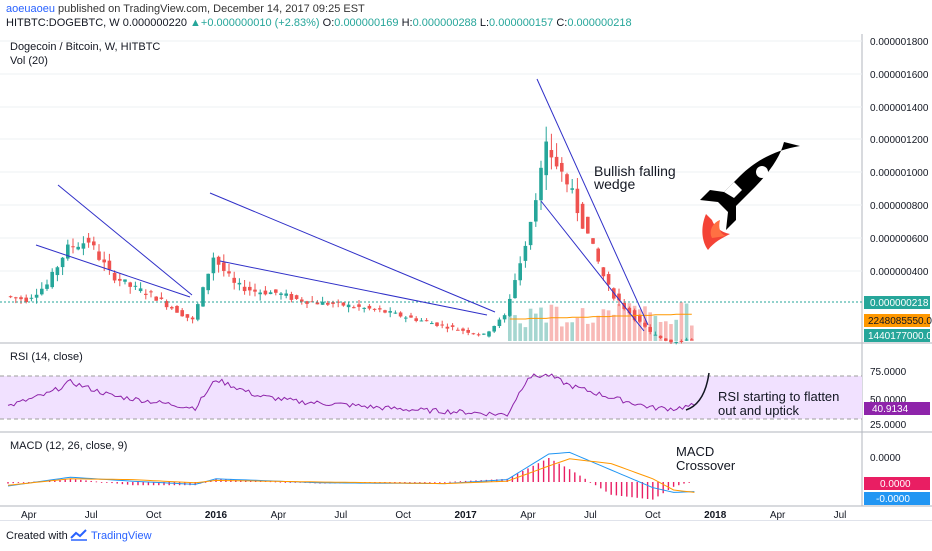  What do you see at coordinates (715, 515) in the screenshot?
I see `time-axis-label: 2018` at bounding box center [715, 515].